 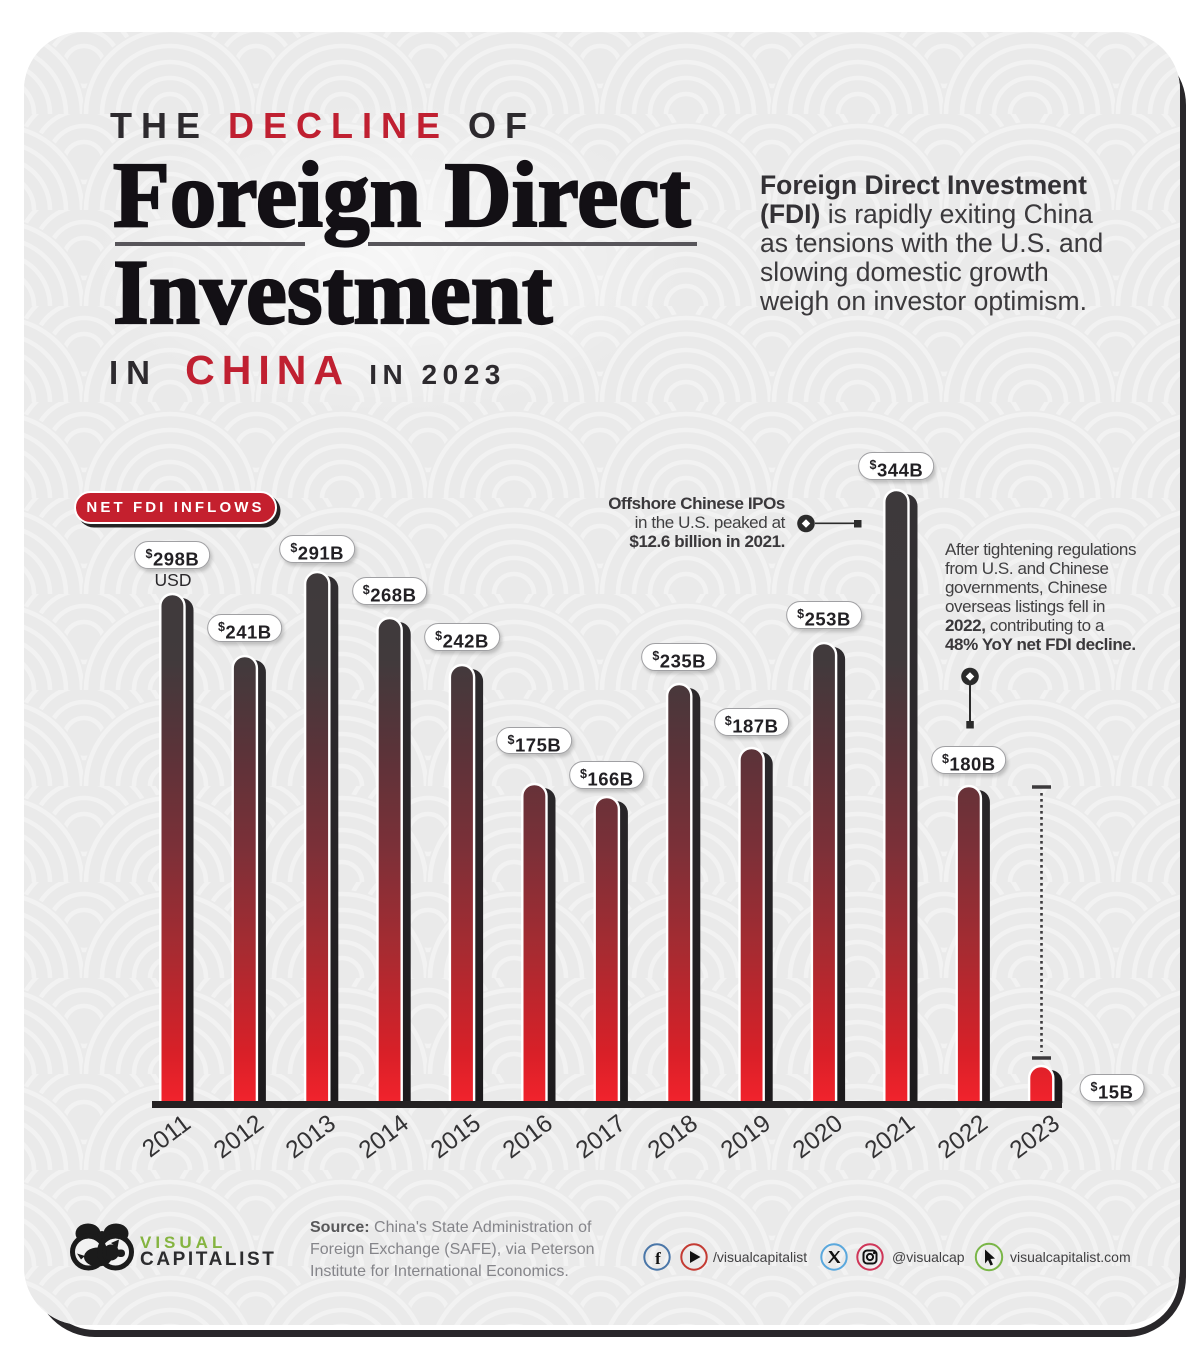 What do you see at coordinates (658, 1258) in the screenshot?
I see `svg-text: f` at bounding box center [658, 1258].